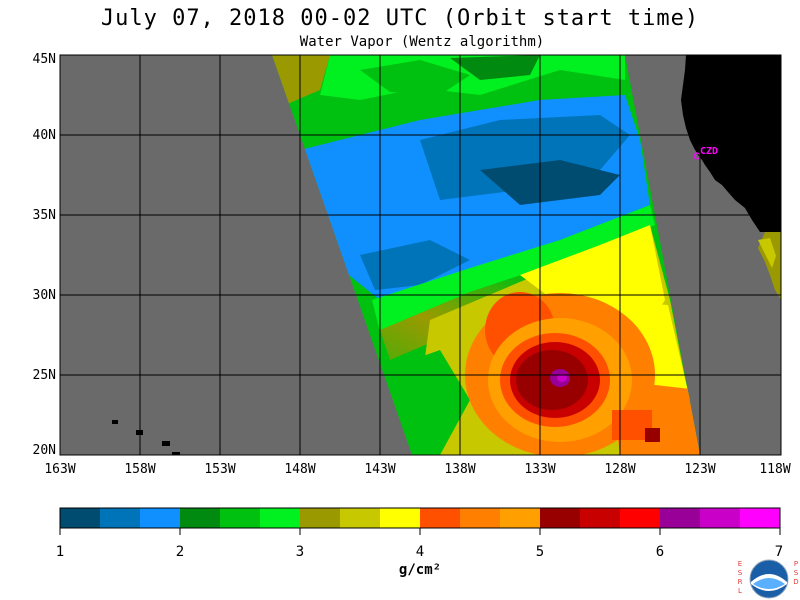 This screenshot has height=600, width=800. Describe the element at coordinates (44, 450) in the screenshot. I see `lat-label-20n: 20N` at that location.